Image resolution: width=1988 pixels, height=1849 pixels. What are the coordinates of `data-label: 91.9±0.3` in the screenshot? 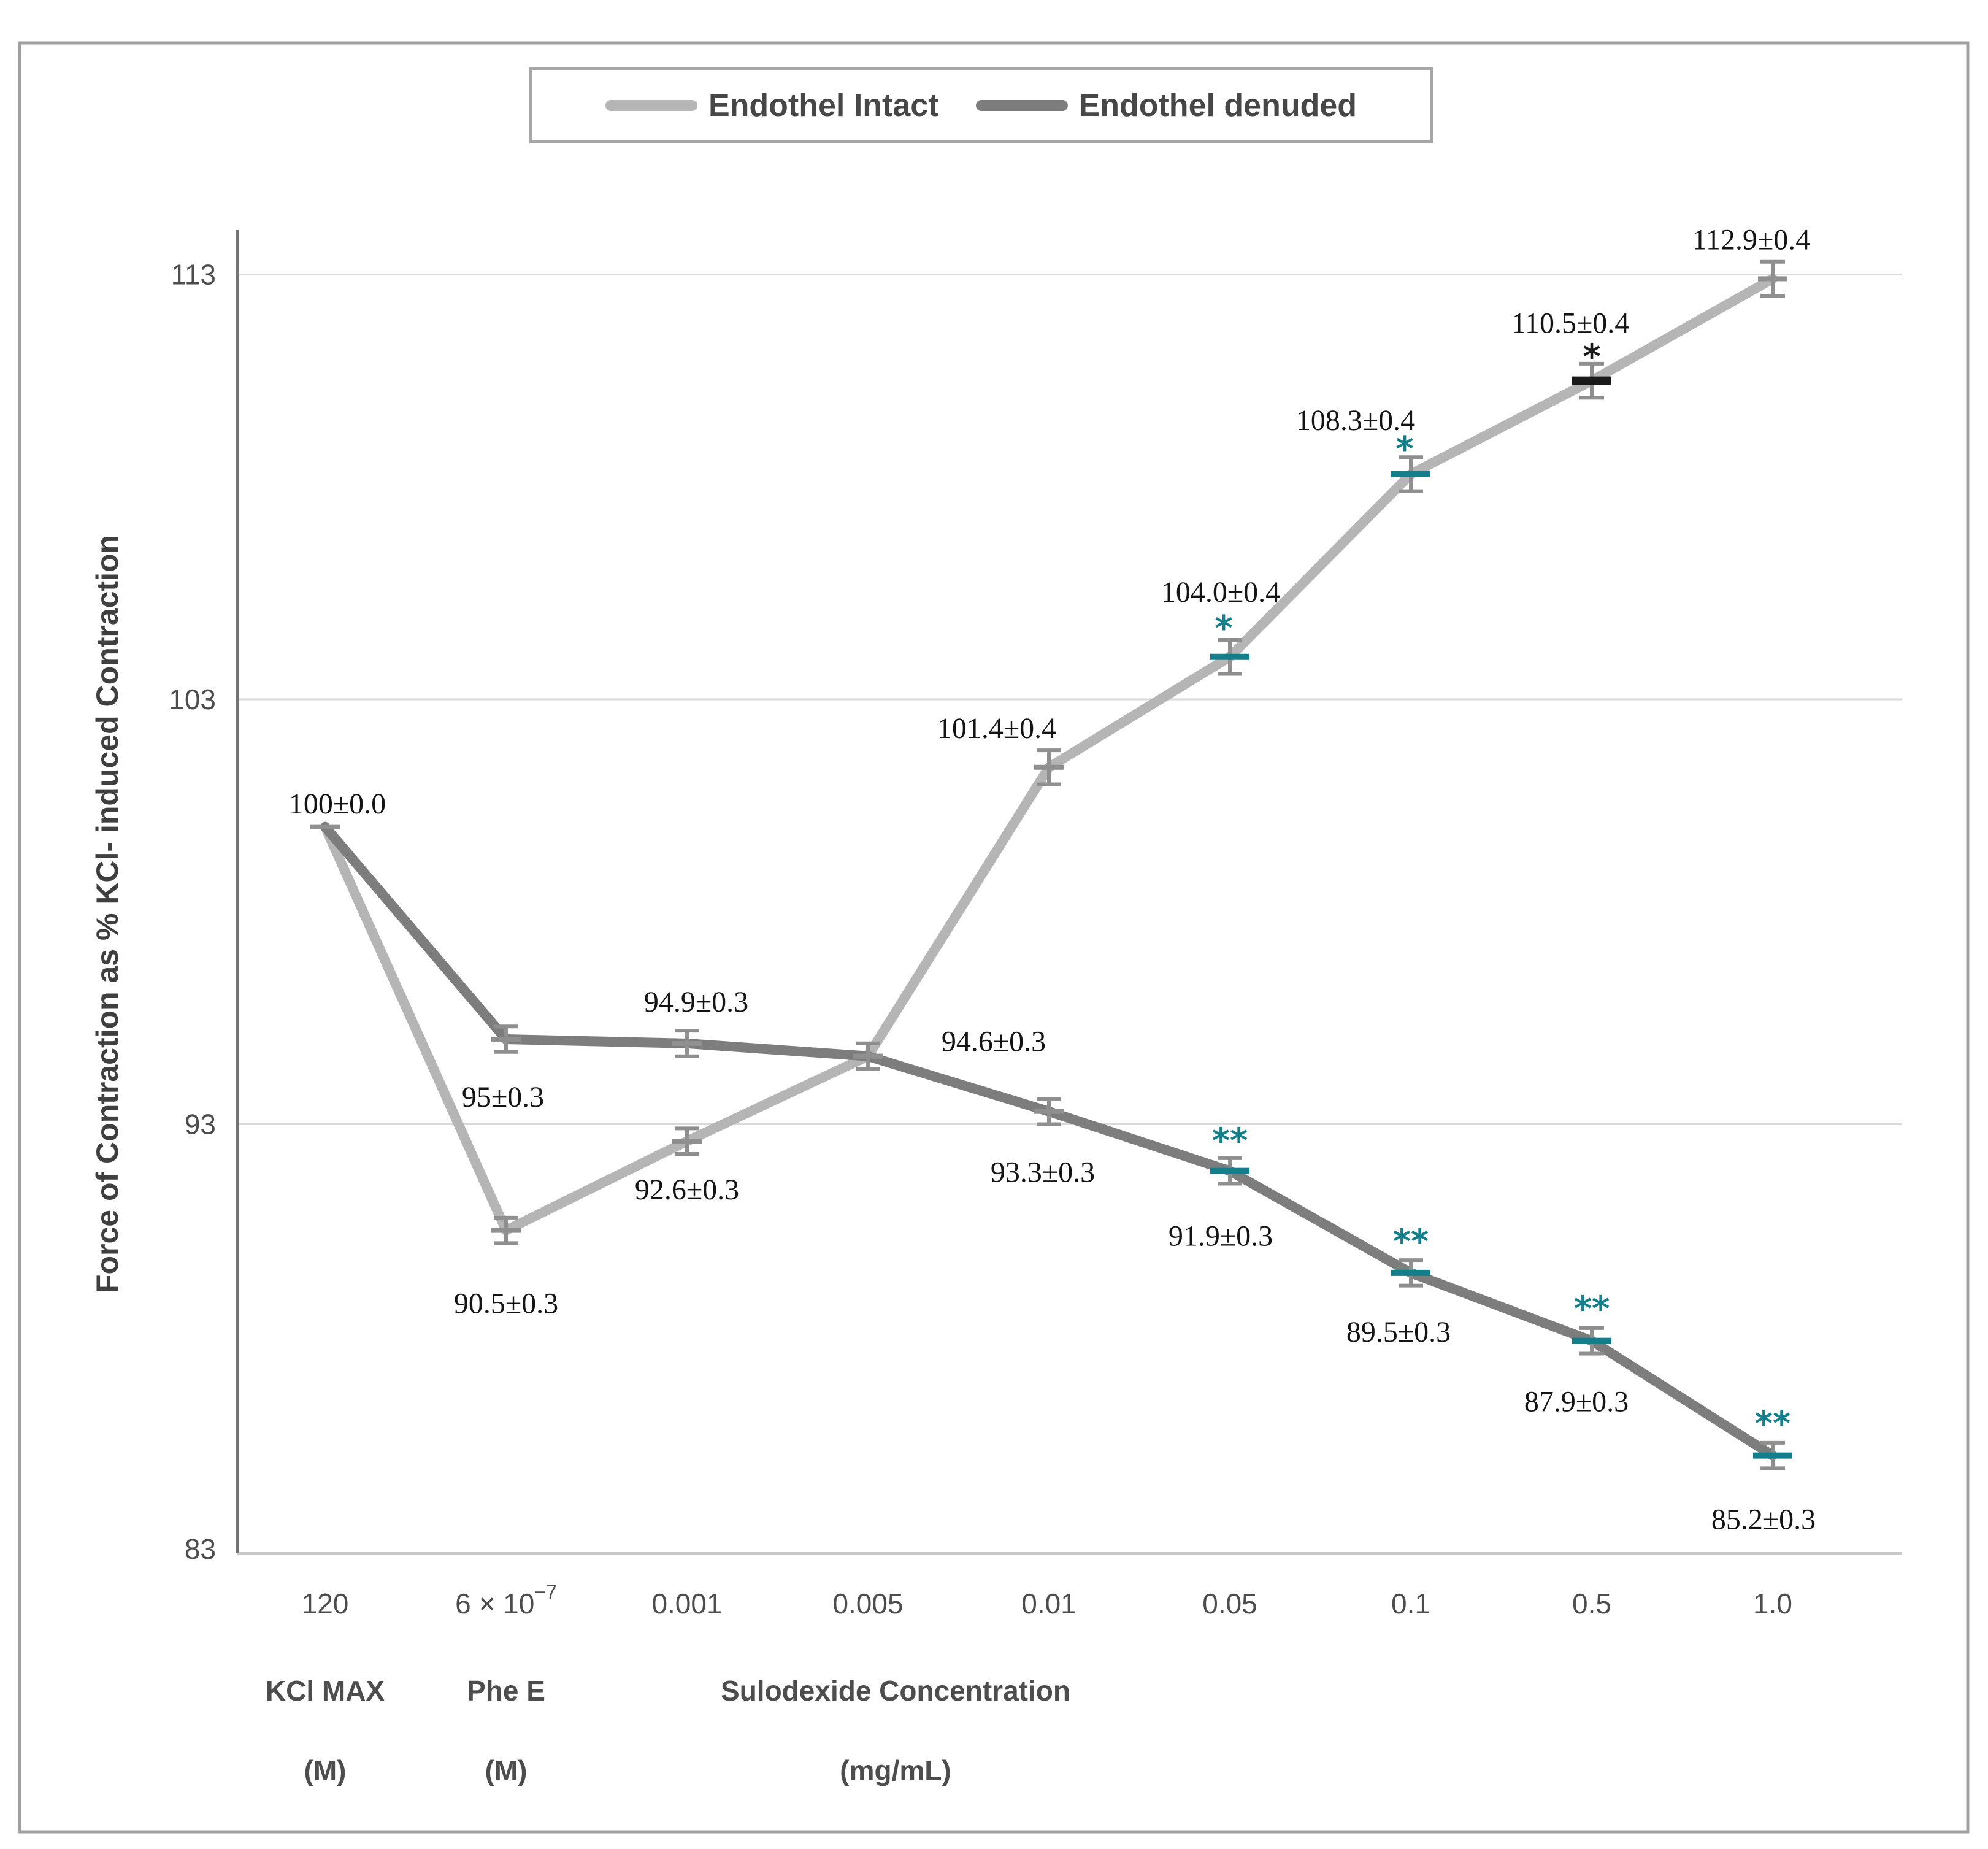 It's located at (1221, 1237).